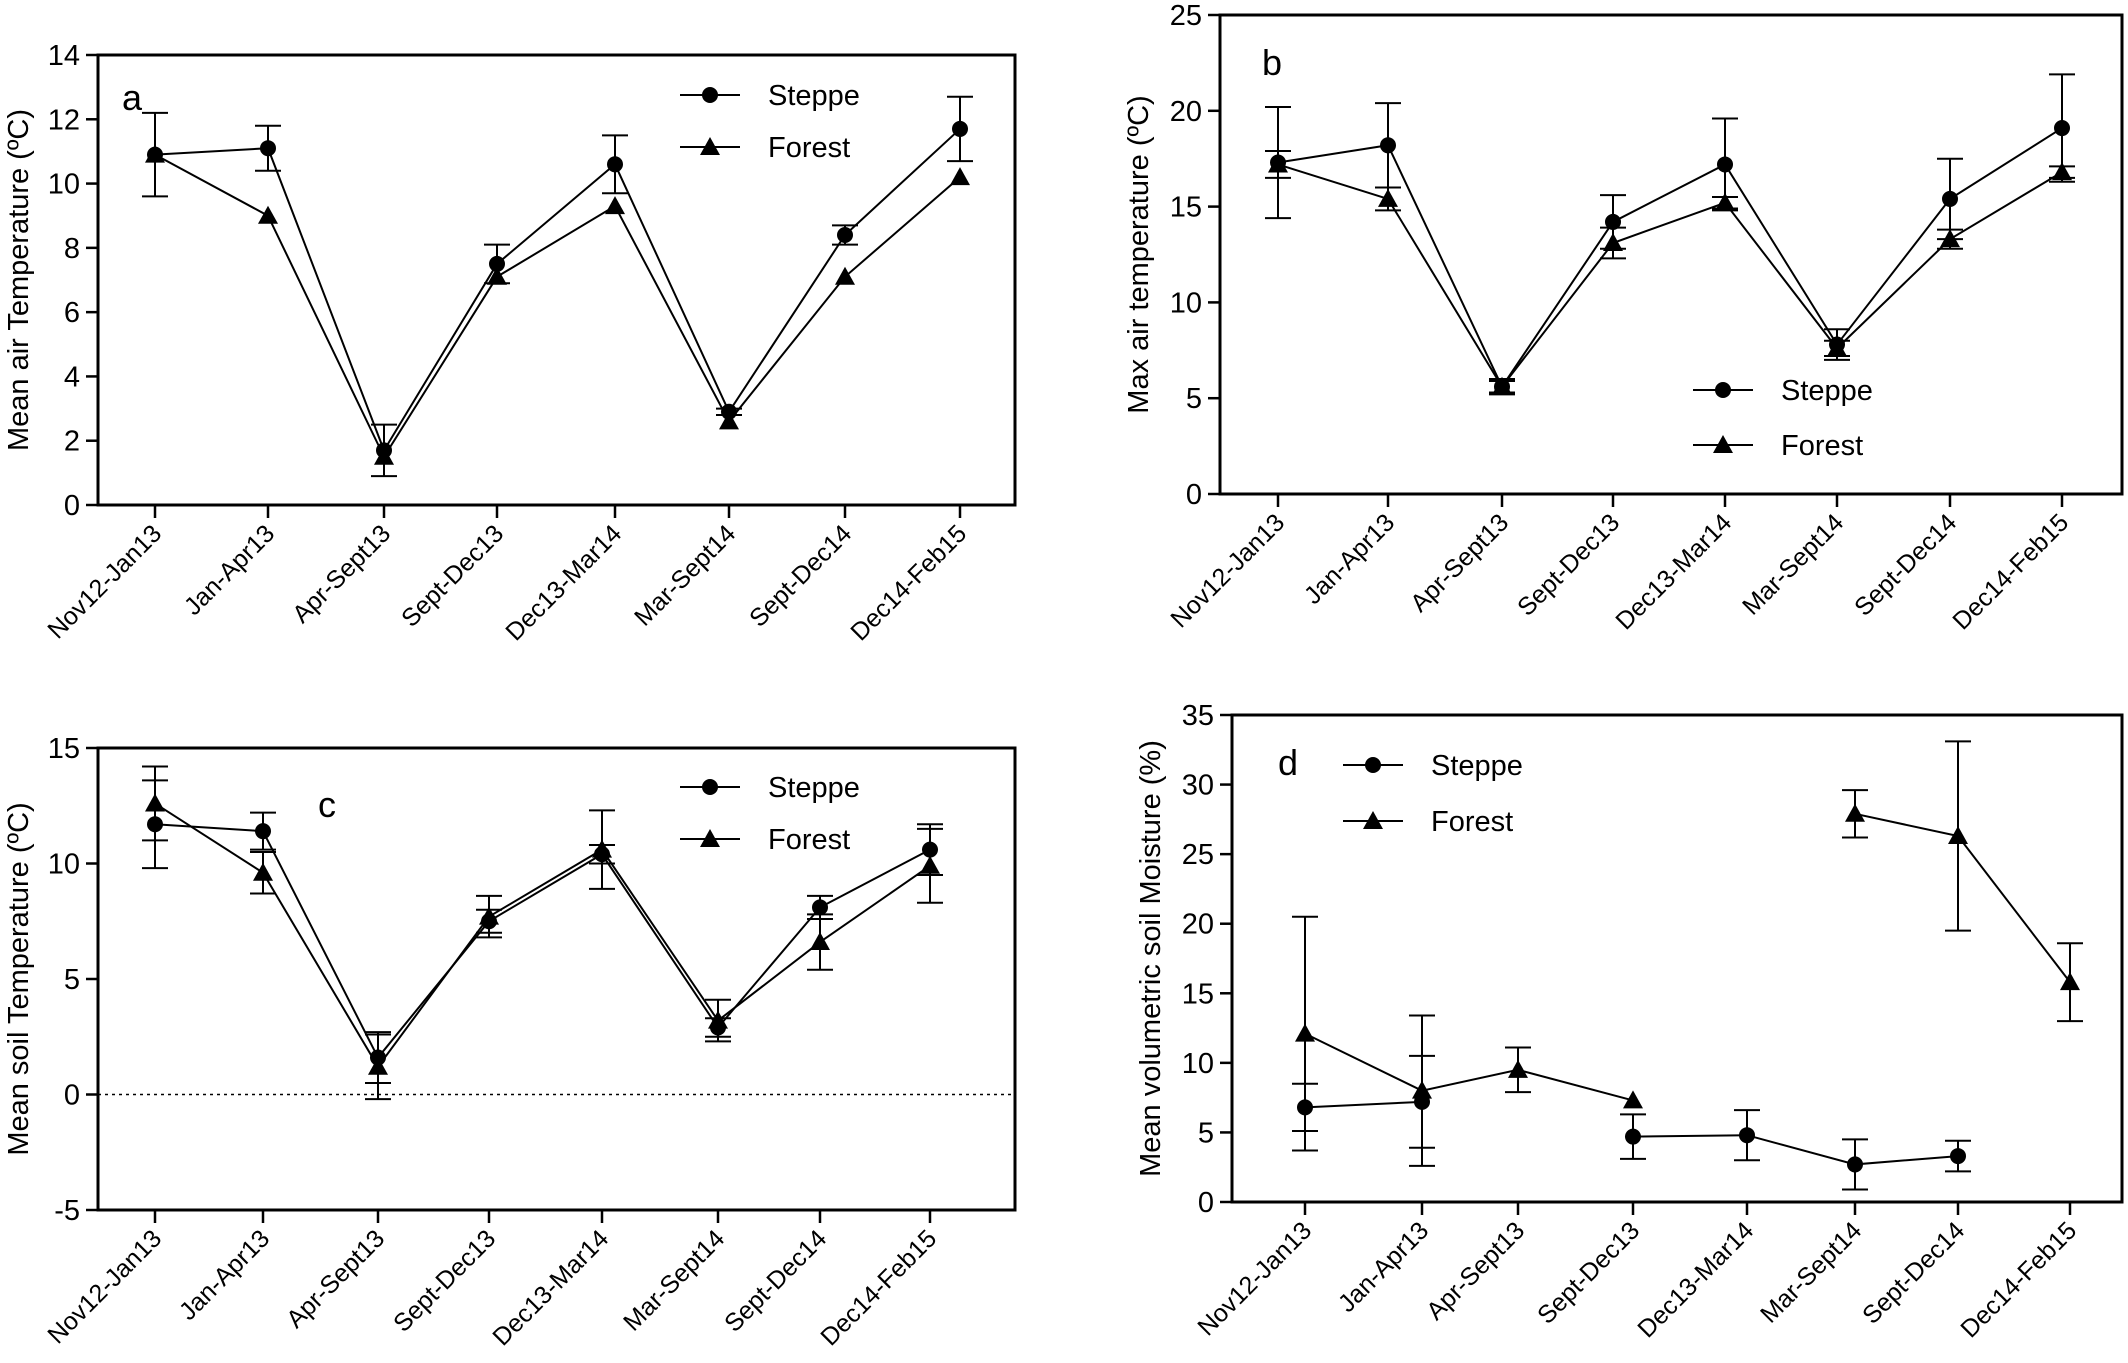 Image resolution: width=2128 pixels, height=1363 pixels. What do you see at coordinates (1198, 786) in the screenshot?
I see `y-tick-label: 30` at bounding box center [1198, 786].